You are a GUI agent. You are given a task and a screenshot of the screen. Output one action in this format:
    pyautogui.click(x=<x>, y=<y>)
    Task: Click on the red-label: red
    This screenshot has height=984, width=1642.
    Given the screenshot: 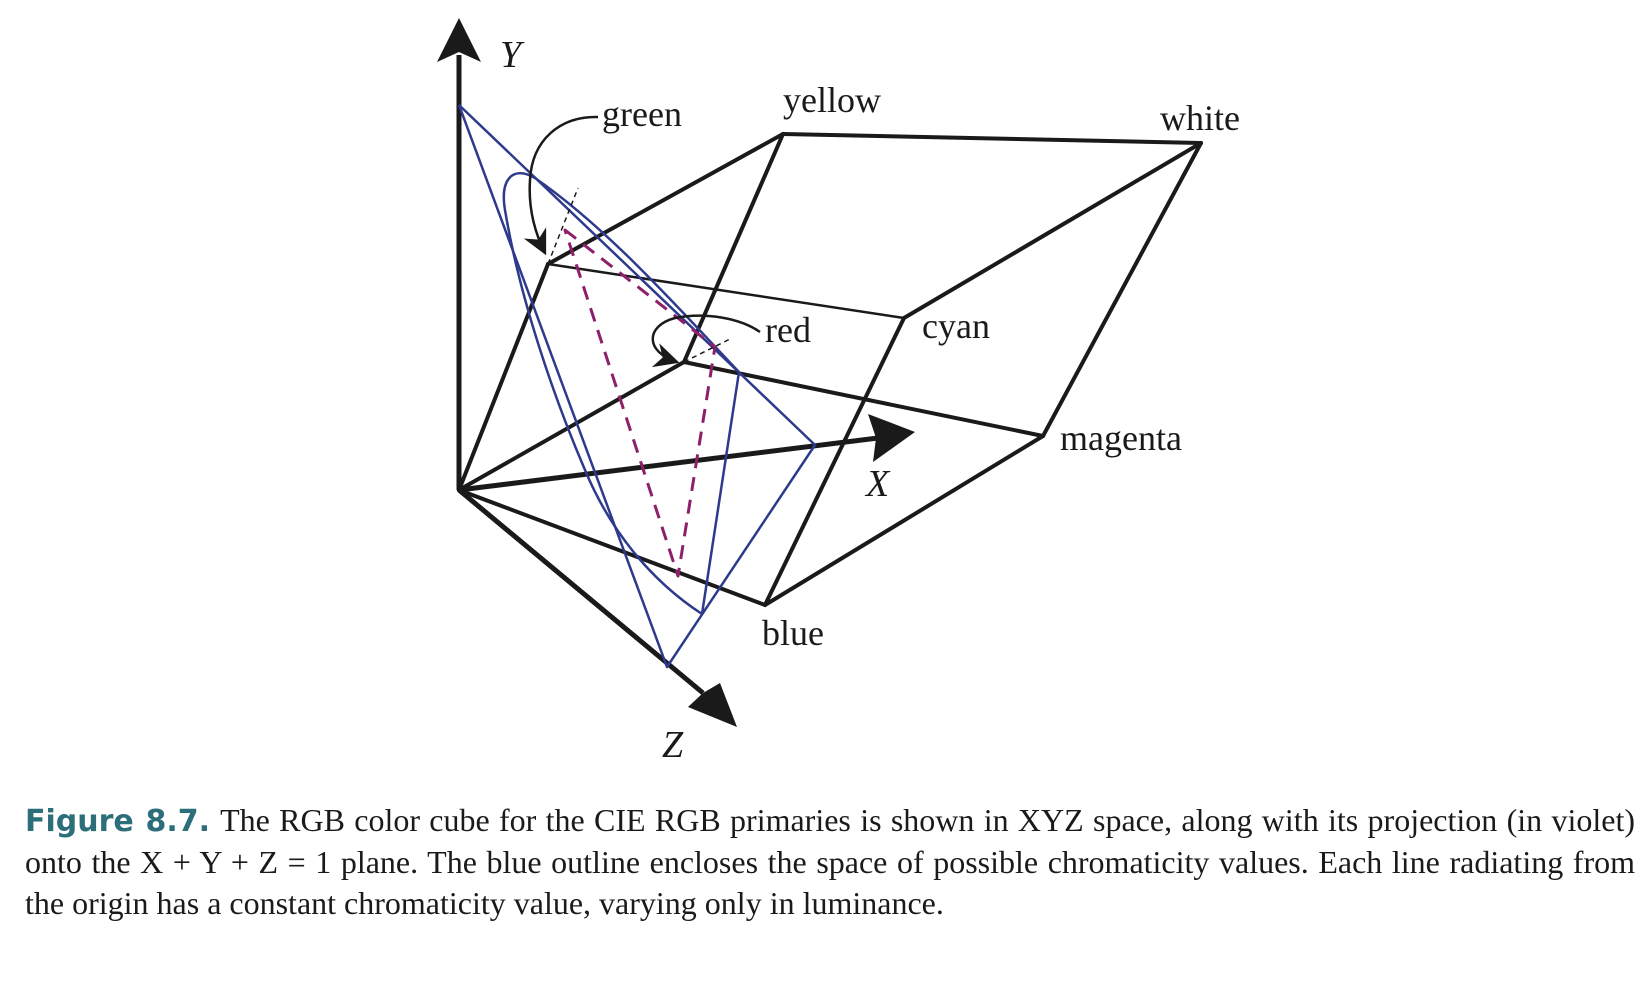 What is the action you would take?
    pyautogui.click(x=788, y=330)
    